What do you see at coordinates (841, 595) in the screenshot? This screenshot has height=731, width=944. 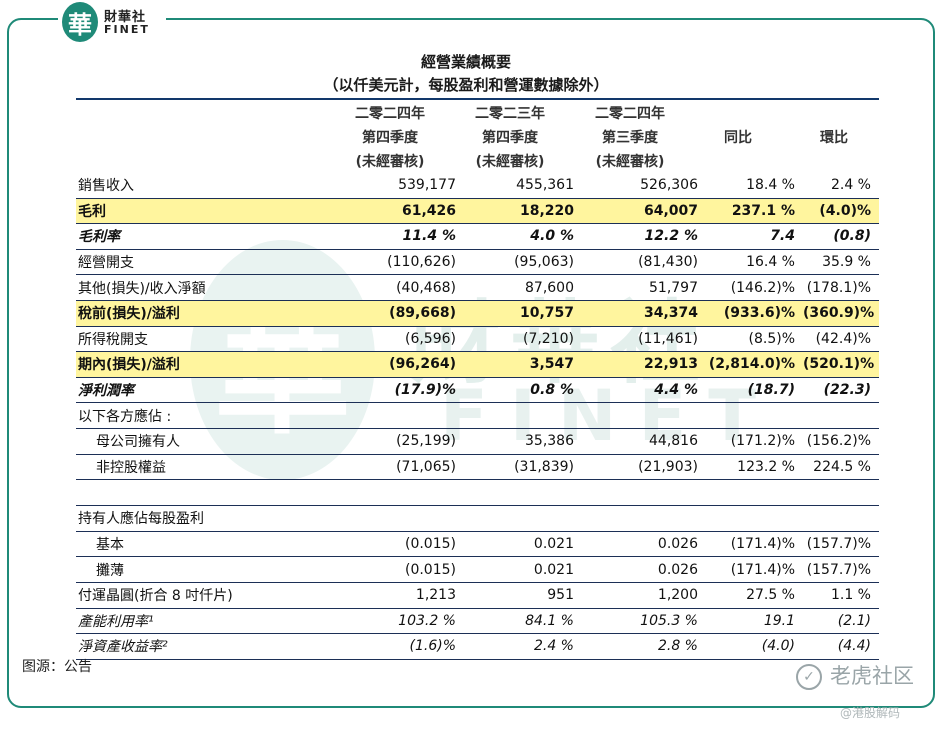 I see `cell-value: 1.1 %` at bounding box center [841, 595].